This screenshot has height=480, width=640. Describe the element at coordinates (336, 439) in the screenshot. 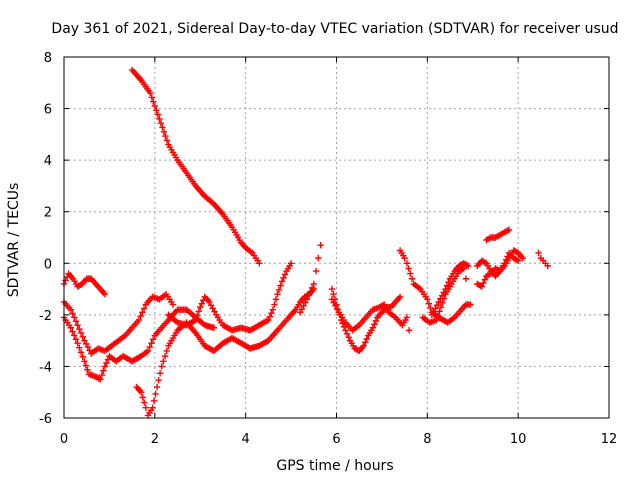

I see `x-tick-label: 6` at that location.